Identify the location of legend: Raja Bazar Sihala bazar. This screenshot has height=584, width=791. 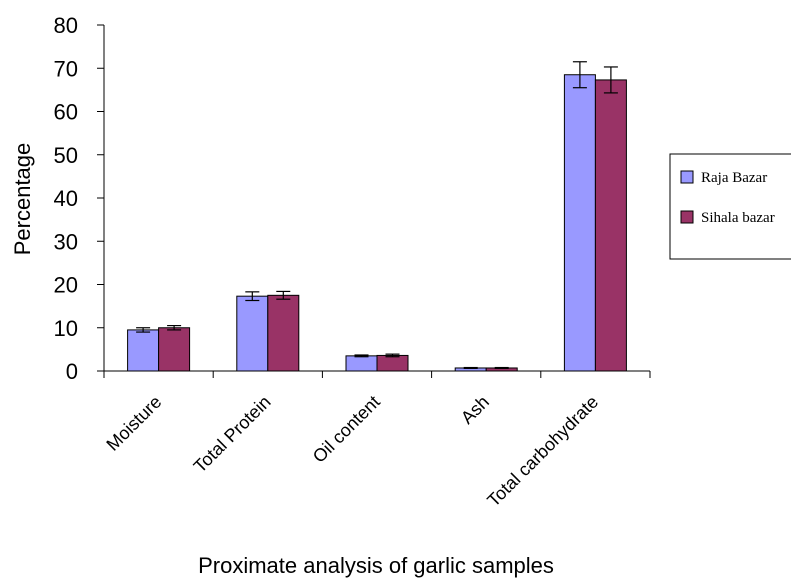
(730, 206).